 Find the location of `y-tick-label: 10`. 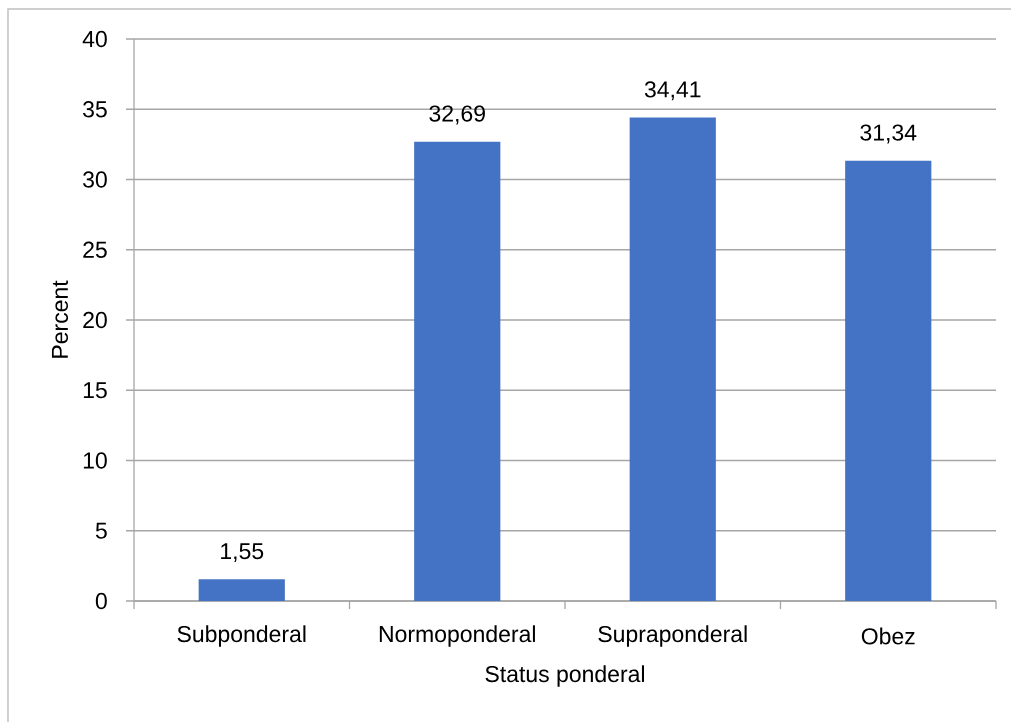

y-tick-label: 10 is located at coordinates (95, 460).